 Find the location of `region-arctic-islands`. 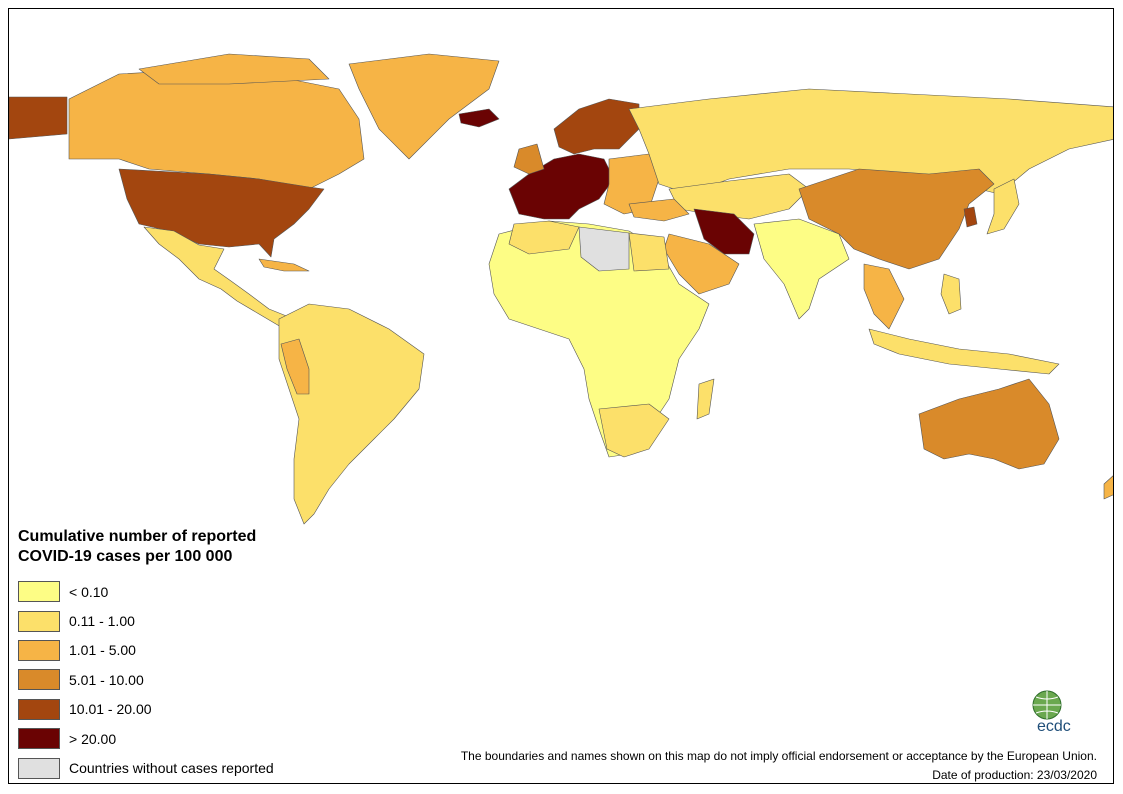

region-arctic-islands is located at coordinates (234, 69).